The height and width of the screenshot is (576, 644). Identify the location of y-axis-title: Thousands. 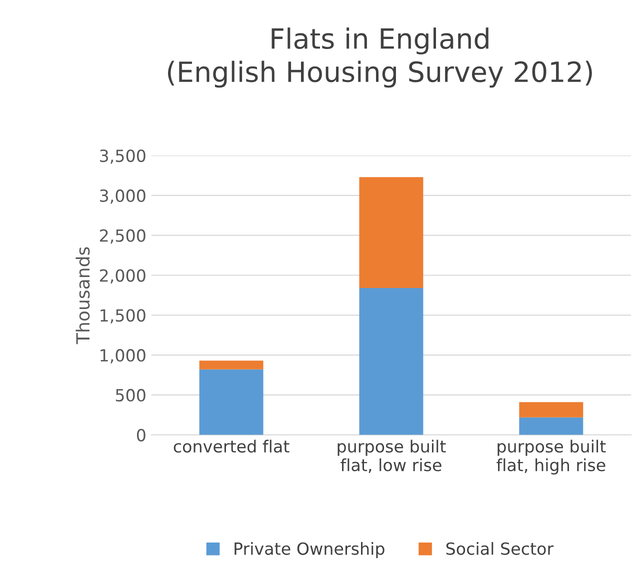
(83, 295).